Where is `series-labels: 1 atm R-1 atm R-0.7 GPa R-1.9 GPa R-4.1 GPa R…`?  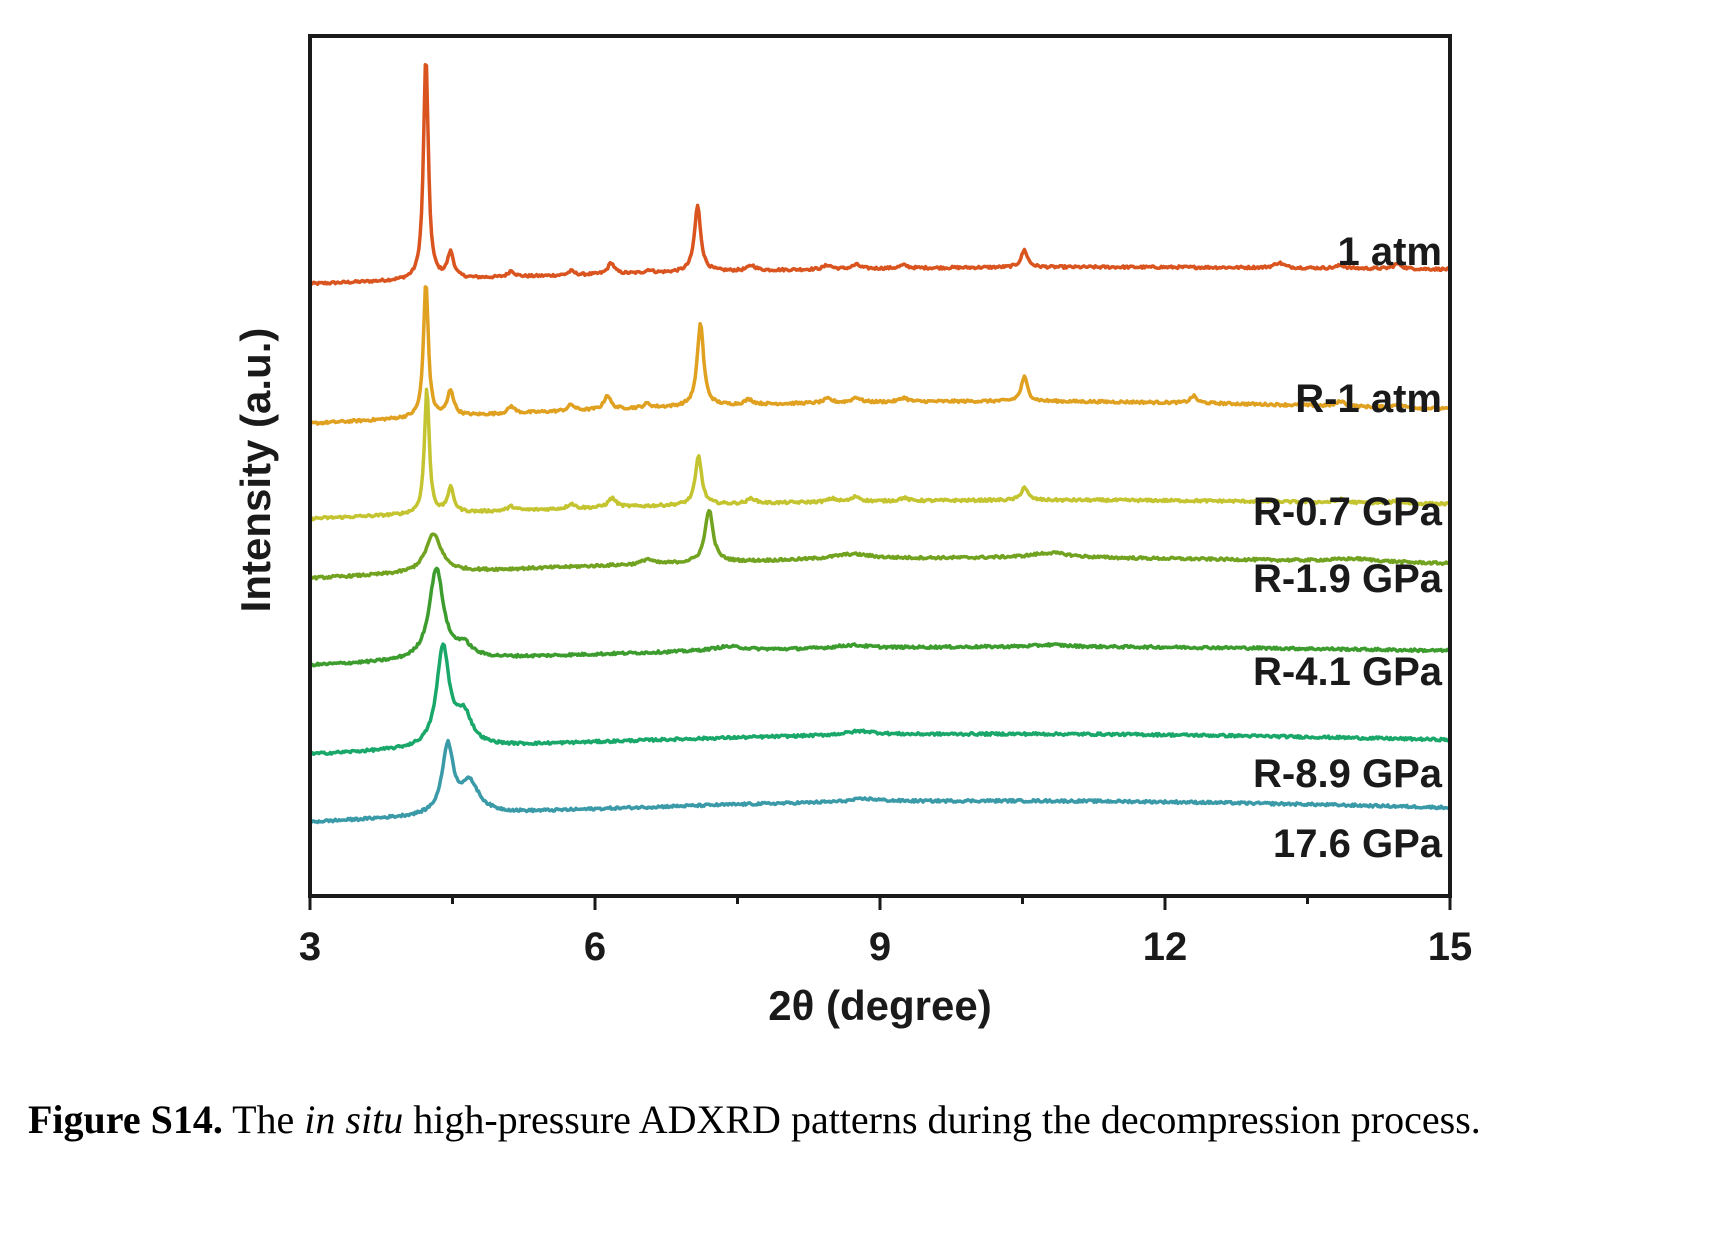 series-labels: 1 atm R-1 atm R-0.7 GPa R-1.9 GPa R-4.1 GPa R… is located at coordinates (1348, 548).